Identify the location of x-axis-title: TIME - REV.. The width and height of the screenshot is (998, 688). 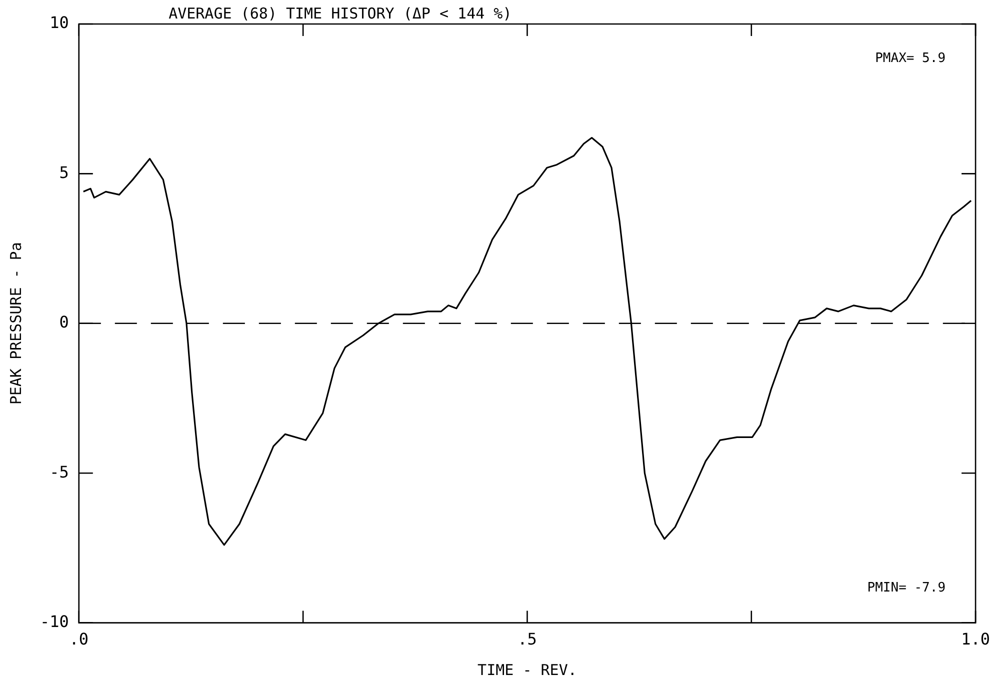
(527, 669).